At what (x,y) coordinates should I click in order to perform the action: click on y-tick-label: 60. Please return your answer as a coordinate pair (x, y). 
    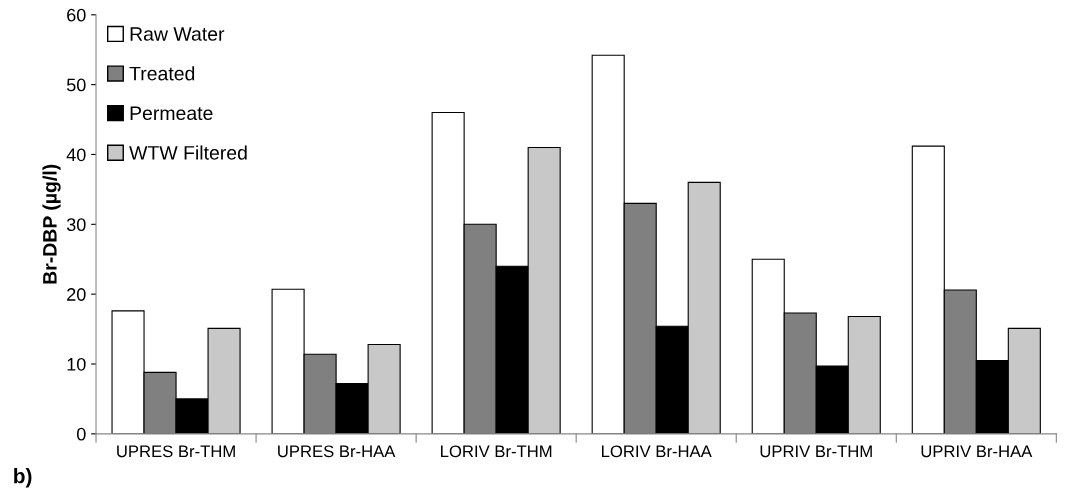
    Looking at the image, I should click on (76, 15).